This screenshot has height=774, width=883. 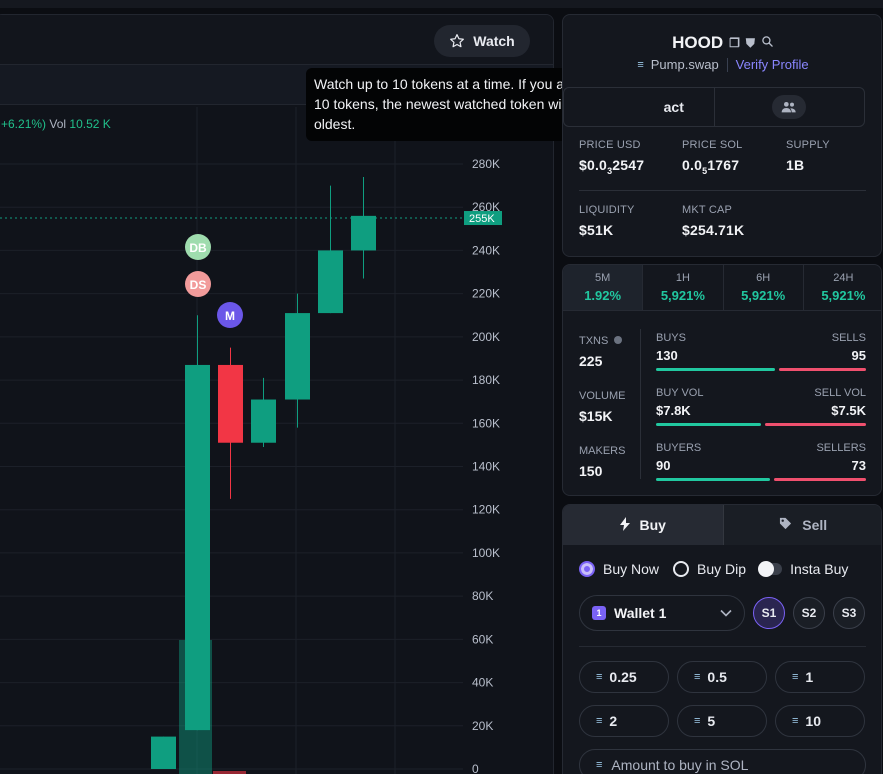 I want to click on buyers-label: BUYERS, so click(x=679, y=448).